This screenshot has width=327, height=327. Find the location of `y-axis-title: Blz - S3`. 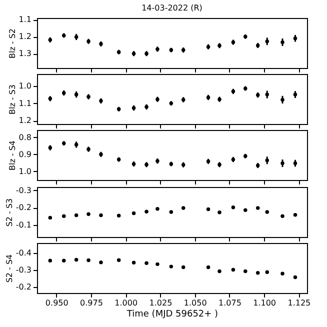

y-axis-title: Blz - S3 is located at coordinates (12, 99).